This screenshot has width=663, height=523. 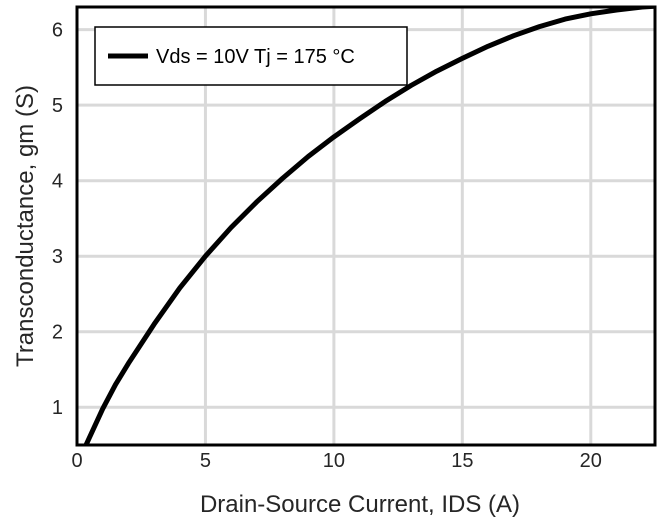 I want to click on y-tick-label: 3, so click(x=57, y=257).